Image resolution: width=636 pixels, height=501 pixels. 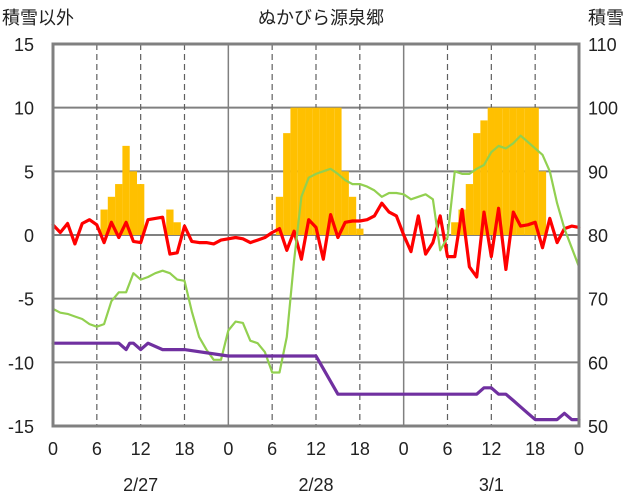 I want to click on right-tick-label: 90, so click(x=598, y=172).